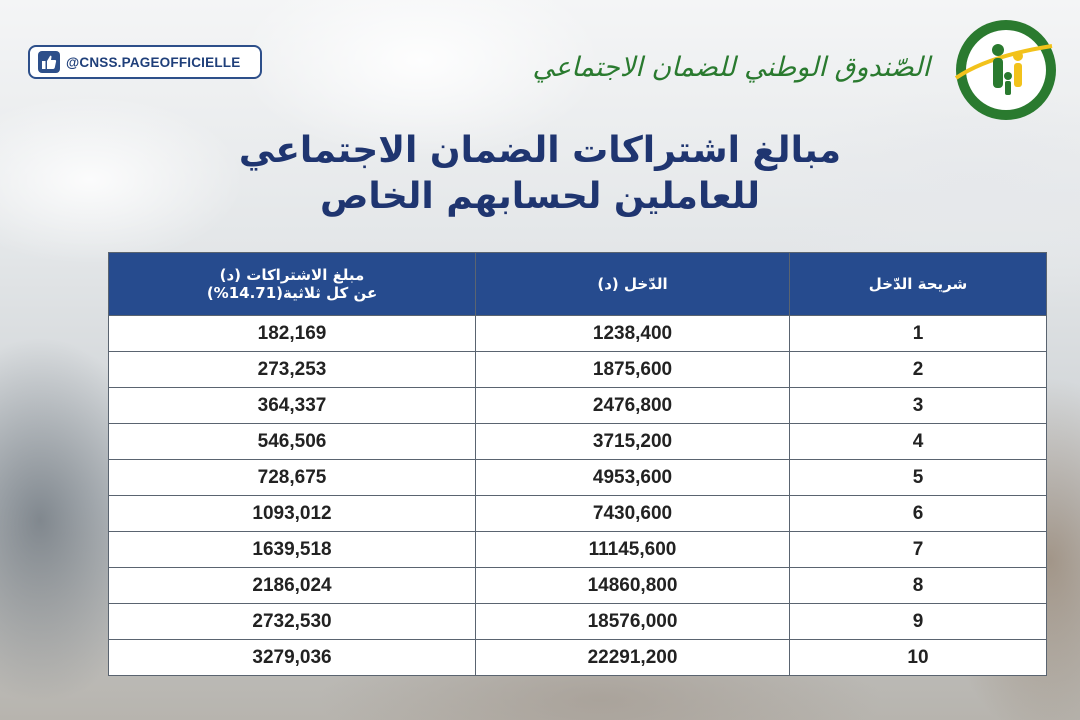  Describe the element at coordinates (918, 549) in the screenshot. I see `cell-income-band: 7` at that location.